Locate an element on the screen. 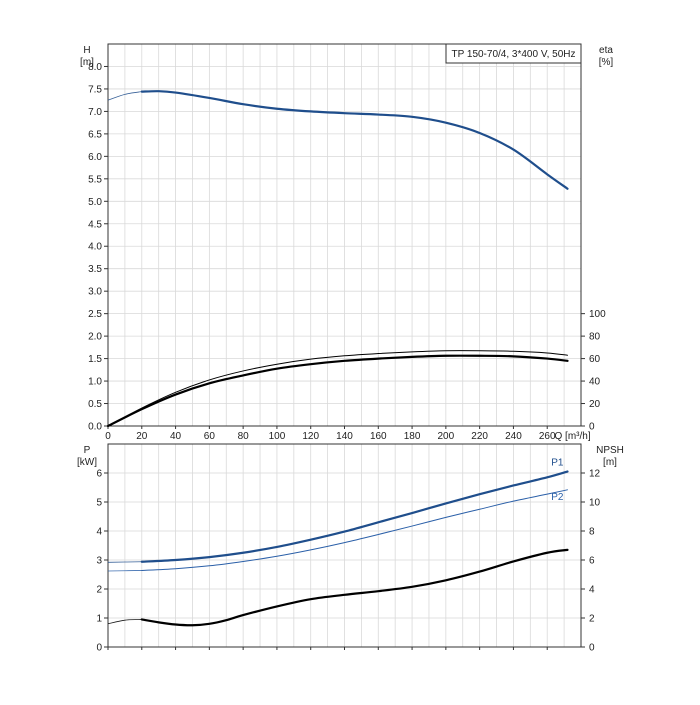 The width and height of the screenshot is (700, 705). y-left-tick-label: 1.5 is located at coordinates (95, 359).